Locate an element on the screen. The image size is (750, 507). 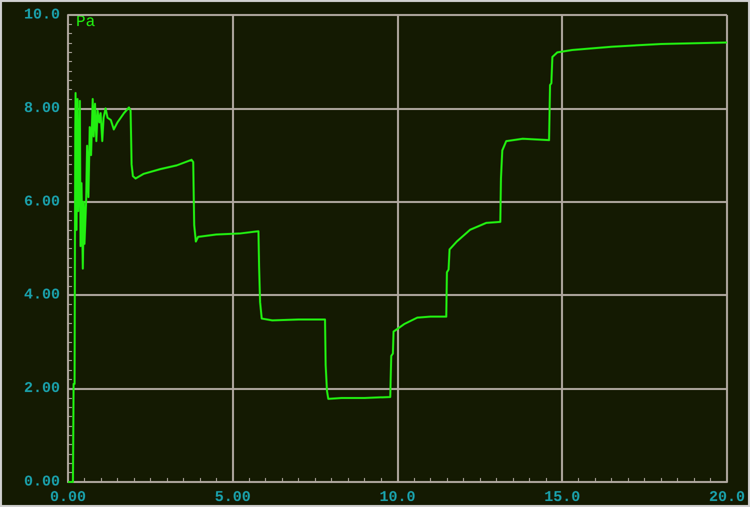
x-tick-label: 10.0 is located at coordinates (397, 497).